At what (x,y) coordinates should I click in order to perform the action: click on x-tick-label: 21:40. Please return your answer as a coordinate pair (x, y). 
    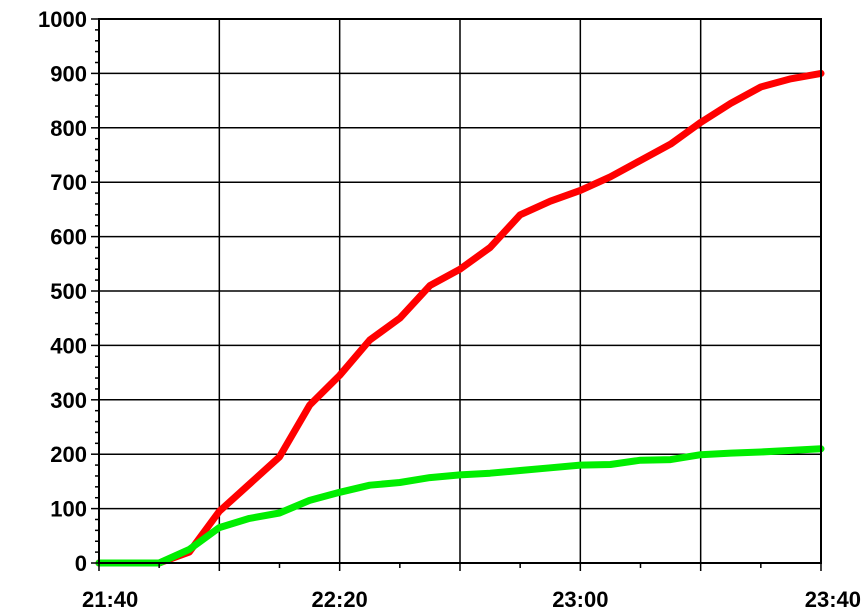
    Looking at the image, I should click on (110, 599).